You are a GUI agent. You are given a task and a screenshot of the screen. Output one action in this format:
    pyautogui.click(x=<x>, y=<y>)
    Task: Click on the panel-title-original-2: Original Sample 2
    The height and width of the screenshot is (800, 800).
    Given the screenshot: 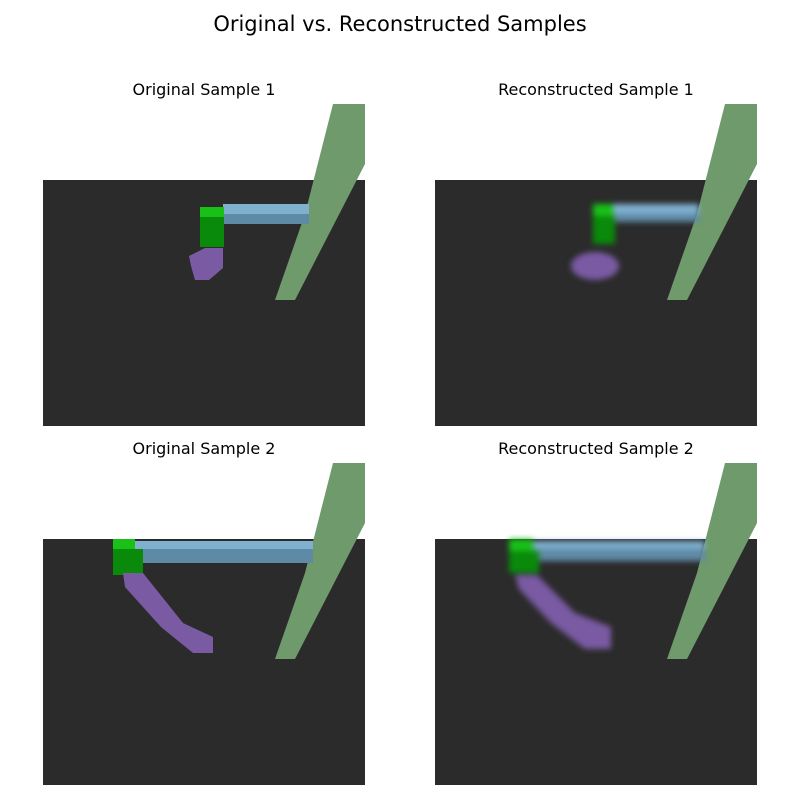 What is the action you would take?
    pyautogui.click(x=204, y=448)
    